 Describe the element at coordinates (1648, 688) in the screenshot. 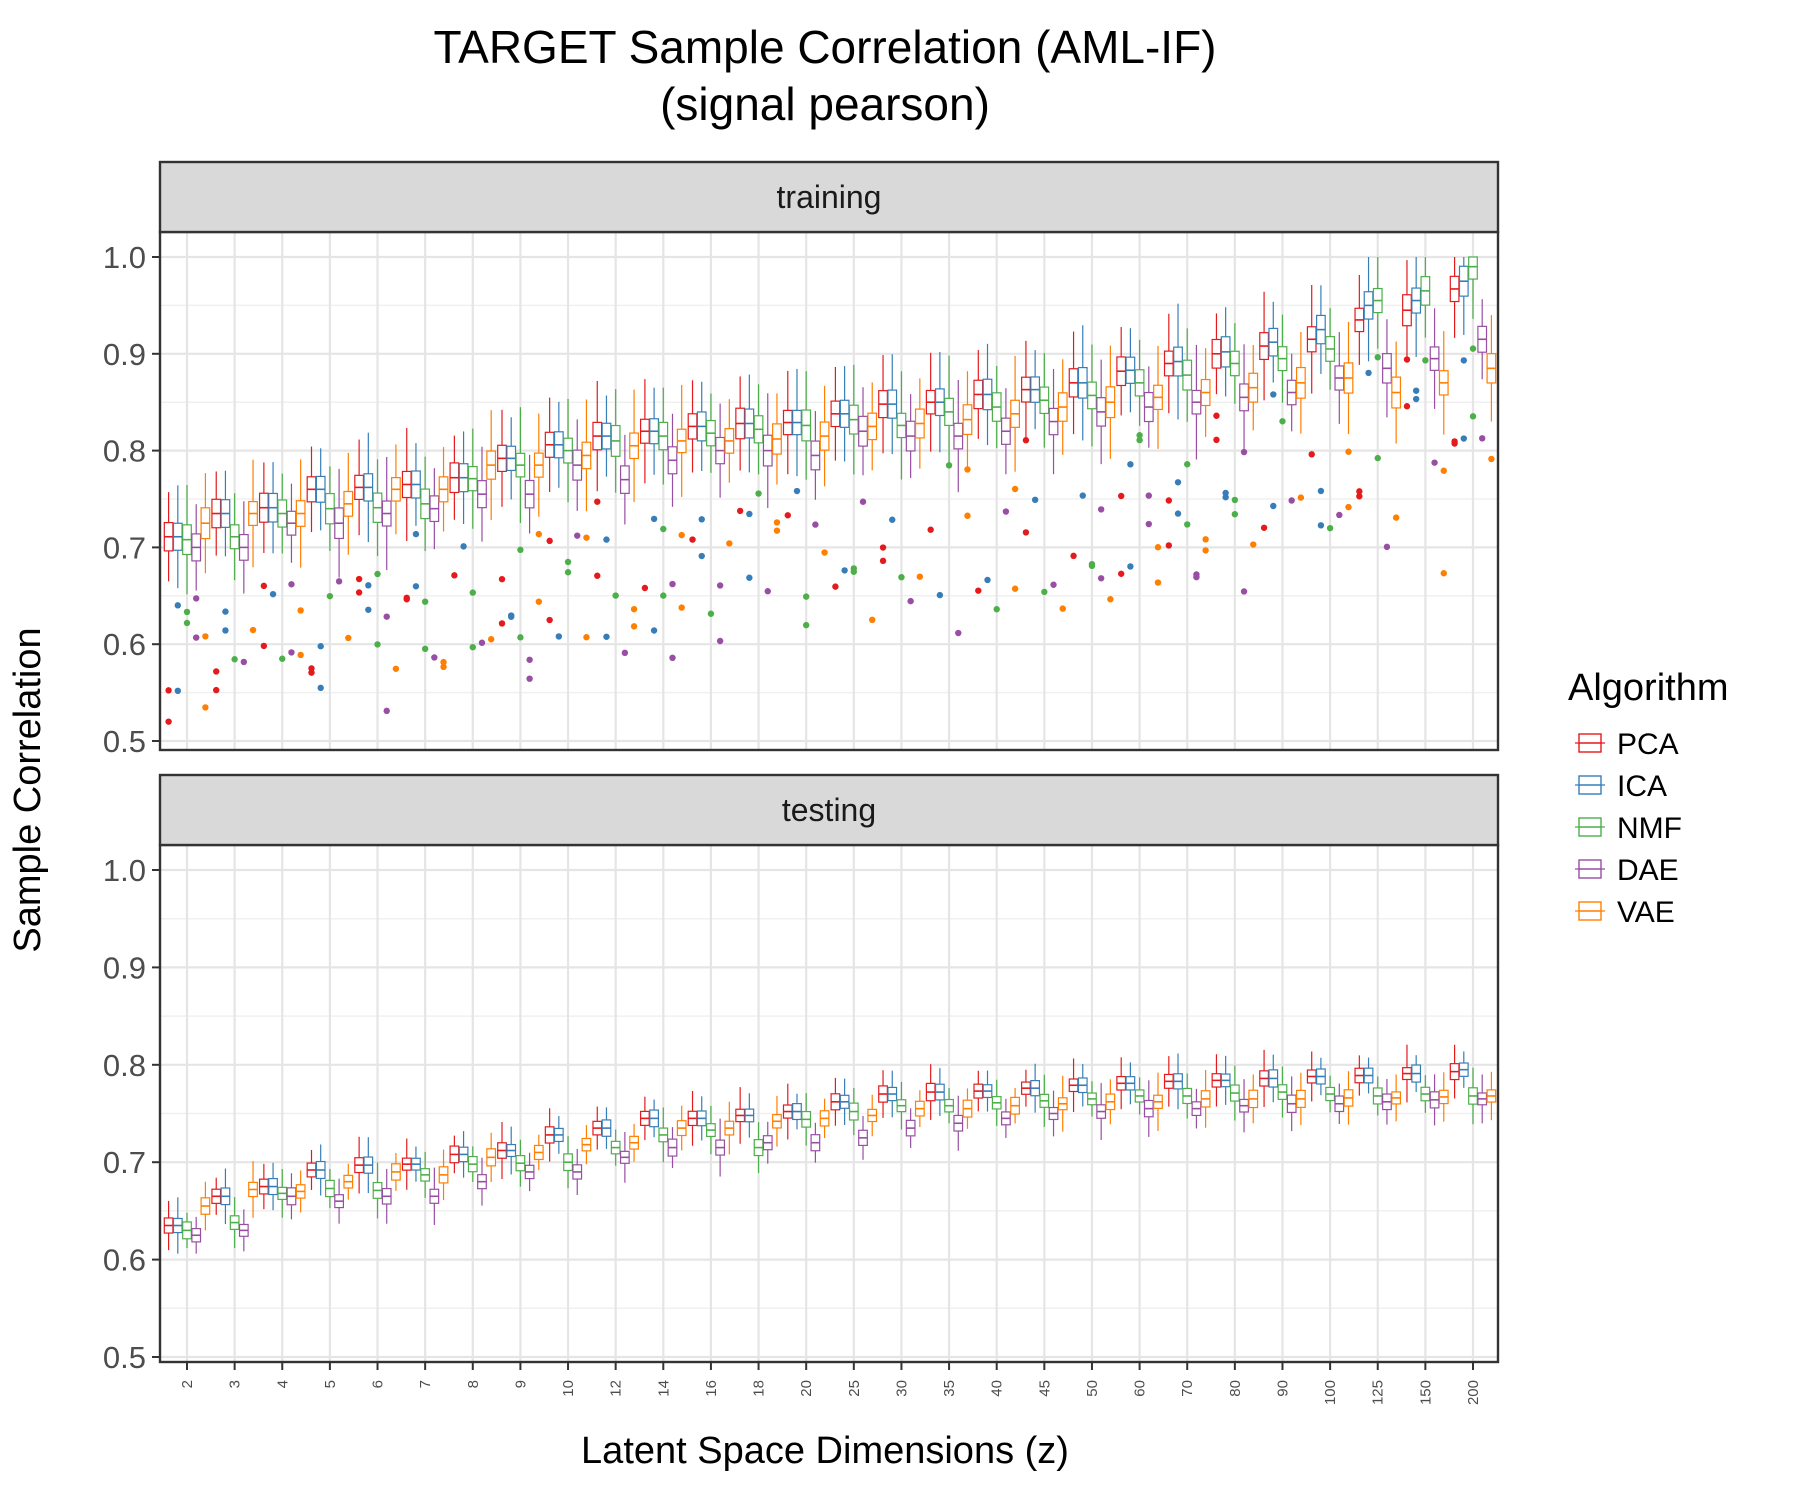

I see `legend-title: Algorithm` at that location.